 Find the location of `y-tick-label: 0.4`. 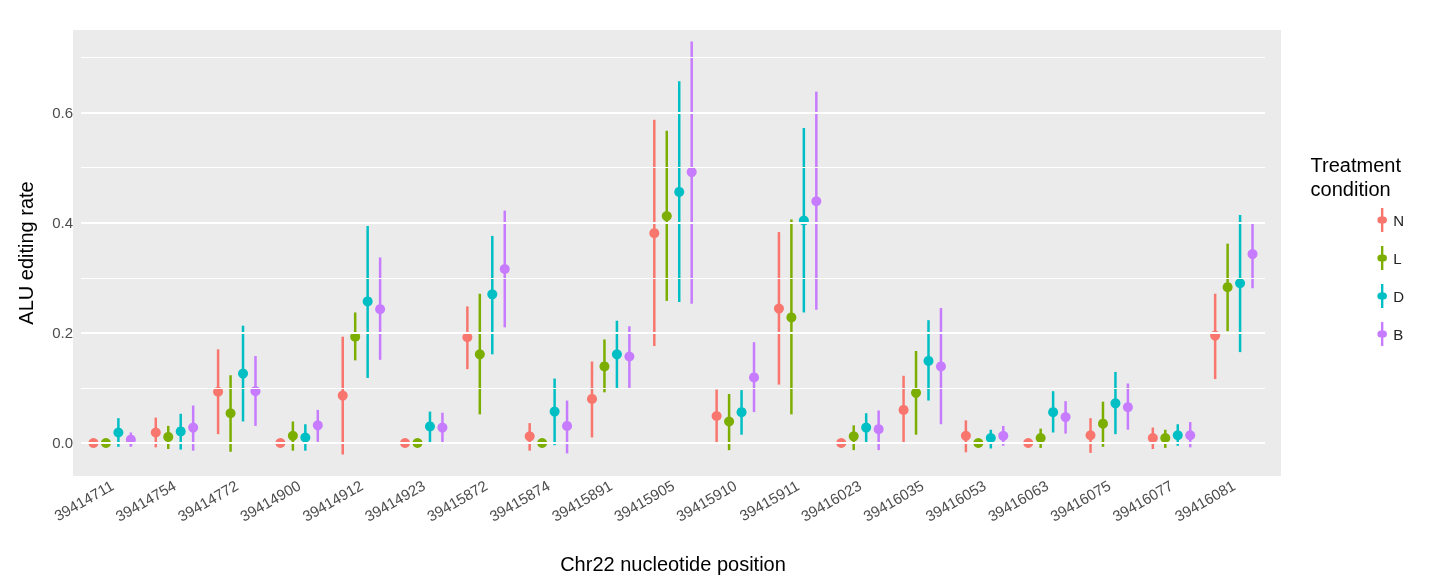

y-tick-label: 0.4 is located at coordinates (62, 223).